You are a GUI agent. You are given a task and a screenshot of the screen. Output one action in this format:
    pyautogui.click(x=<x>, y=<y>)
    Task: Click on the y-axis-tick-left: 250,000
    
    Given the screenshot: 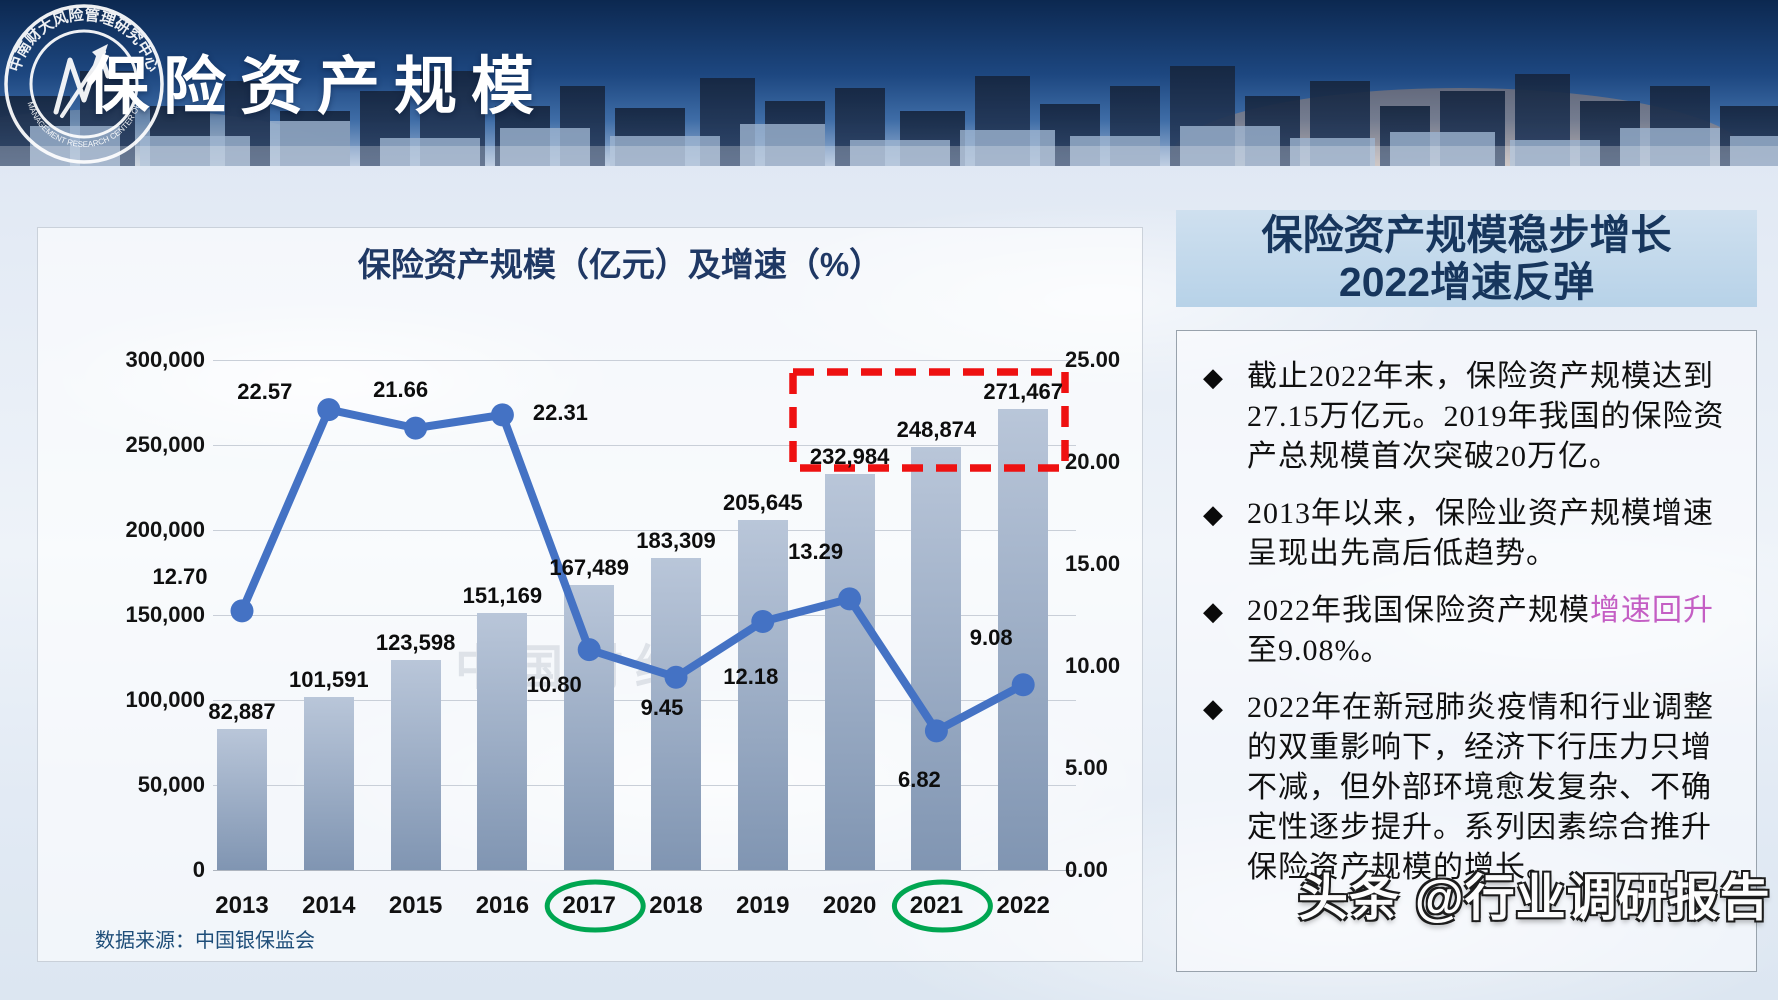 What is the action you would take?
    pyautogui.click(x=165, y=444)
    